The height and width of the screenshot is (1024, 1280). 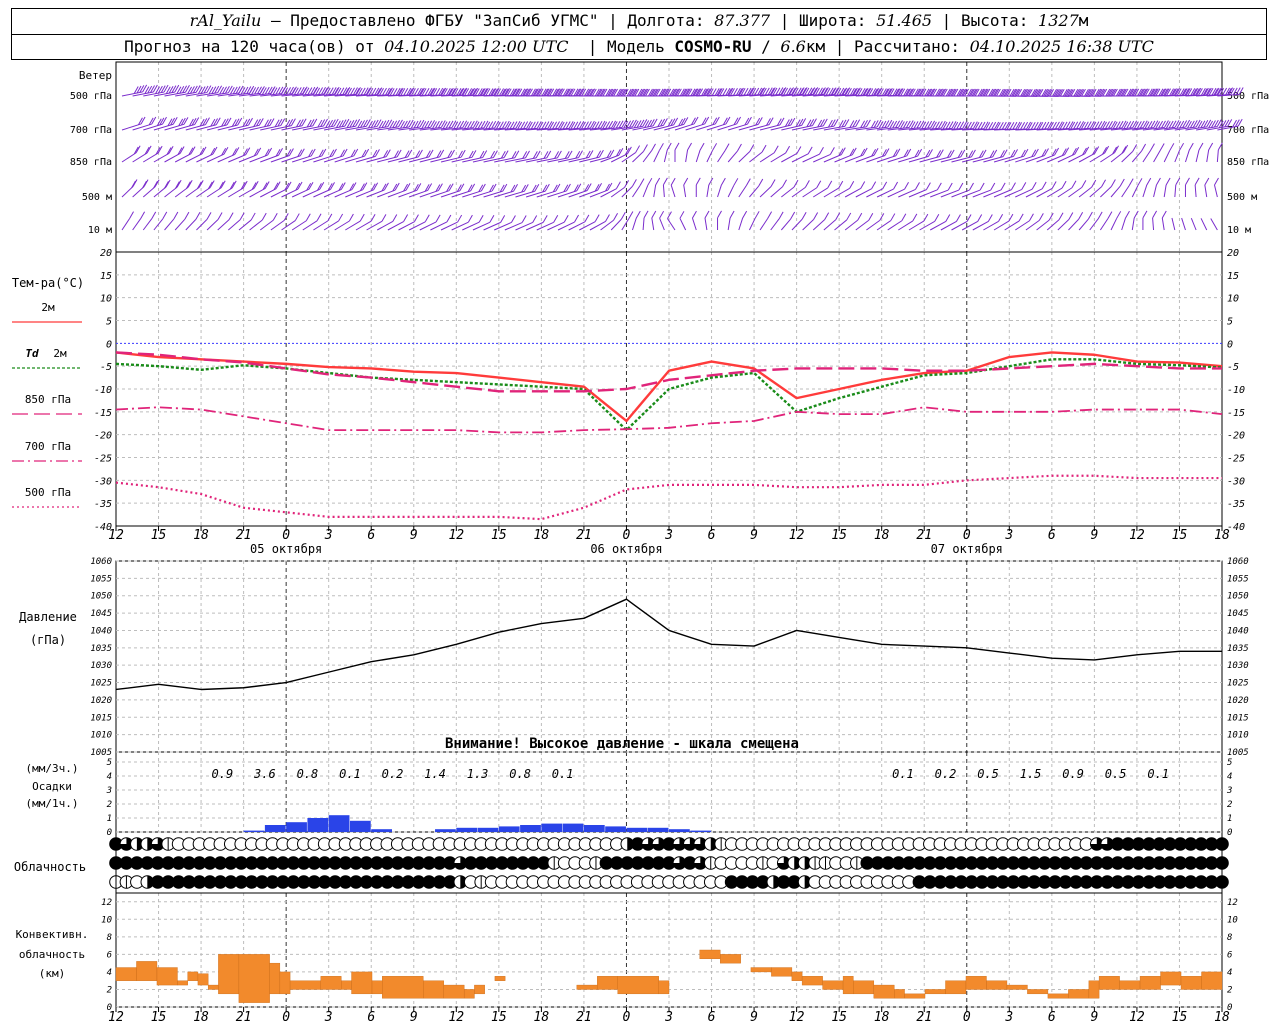 What do you see at coordinates (797, 1017) in the screenshot?
I see `time-tick-bottom: 12` at bounding box center [797, 1017].